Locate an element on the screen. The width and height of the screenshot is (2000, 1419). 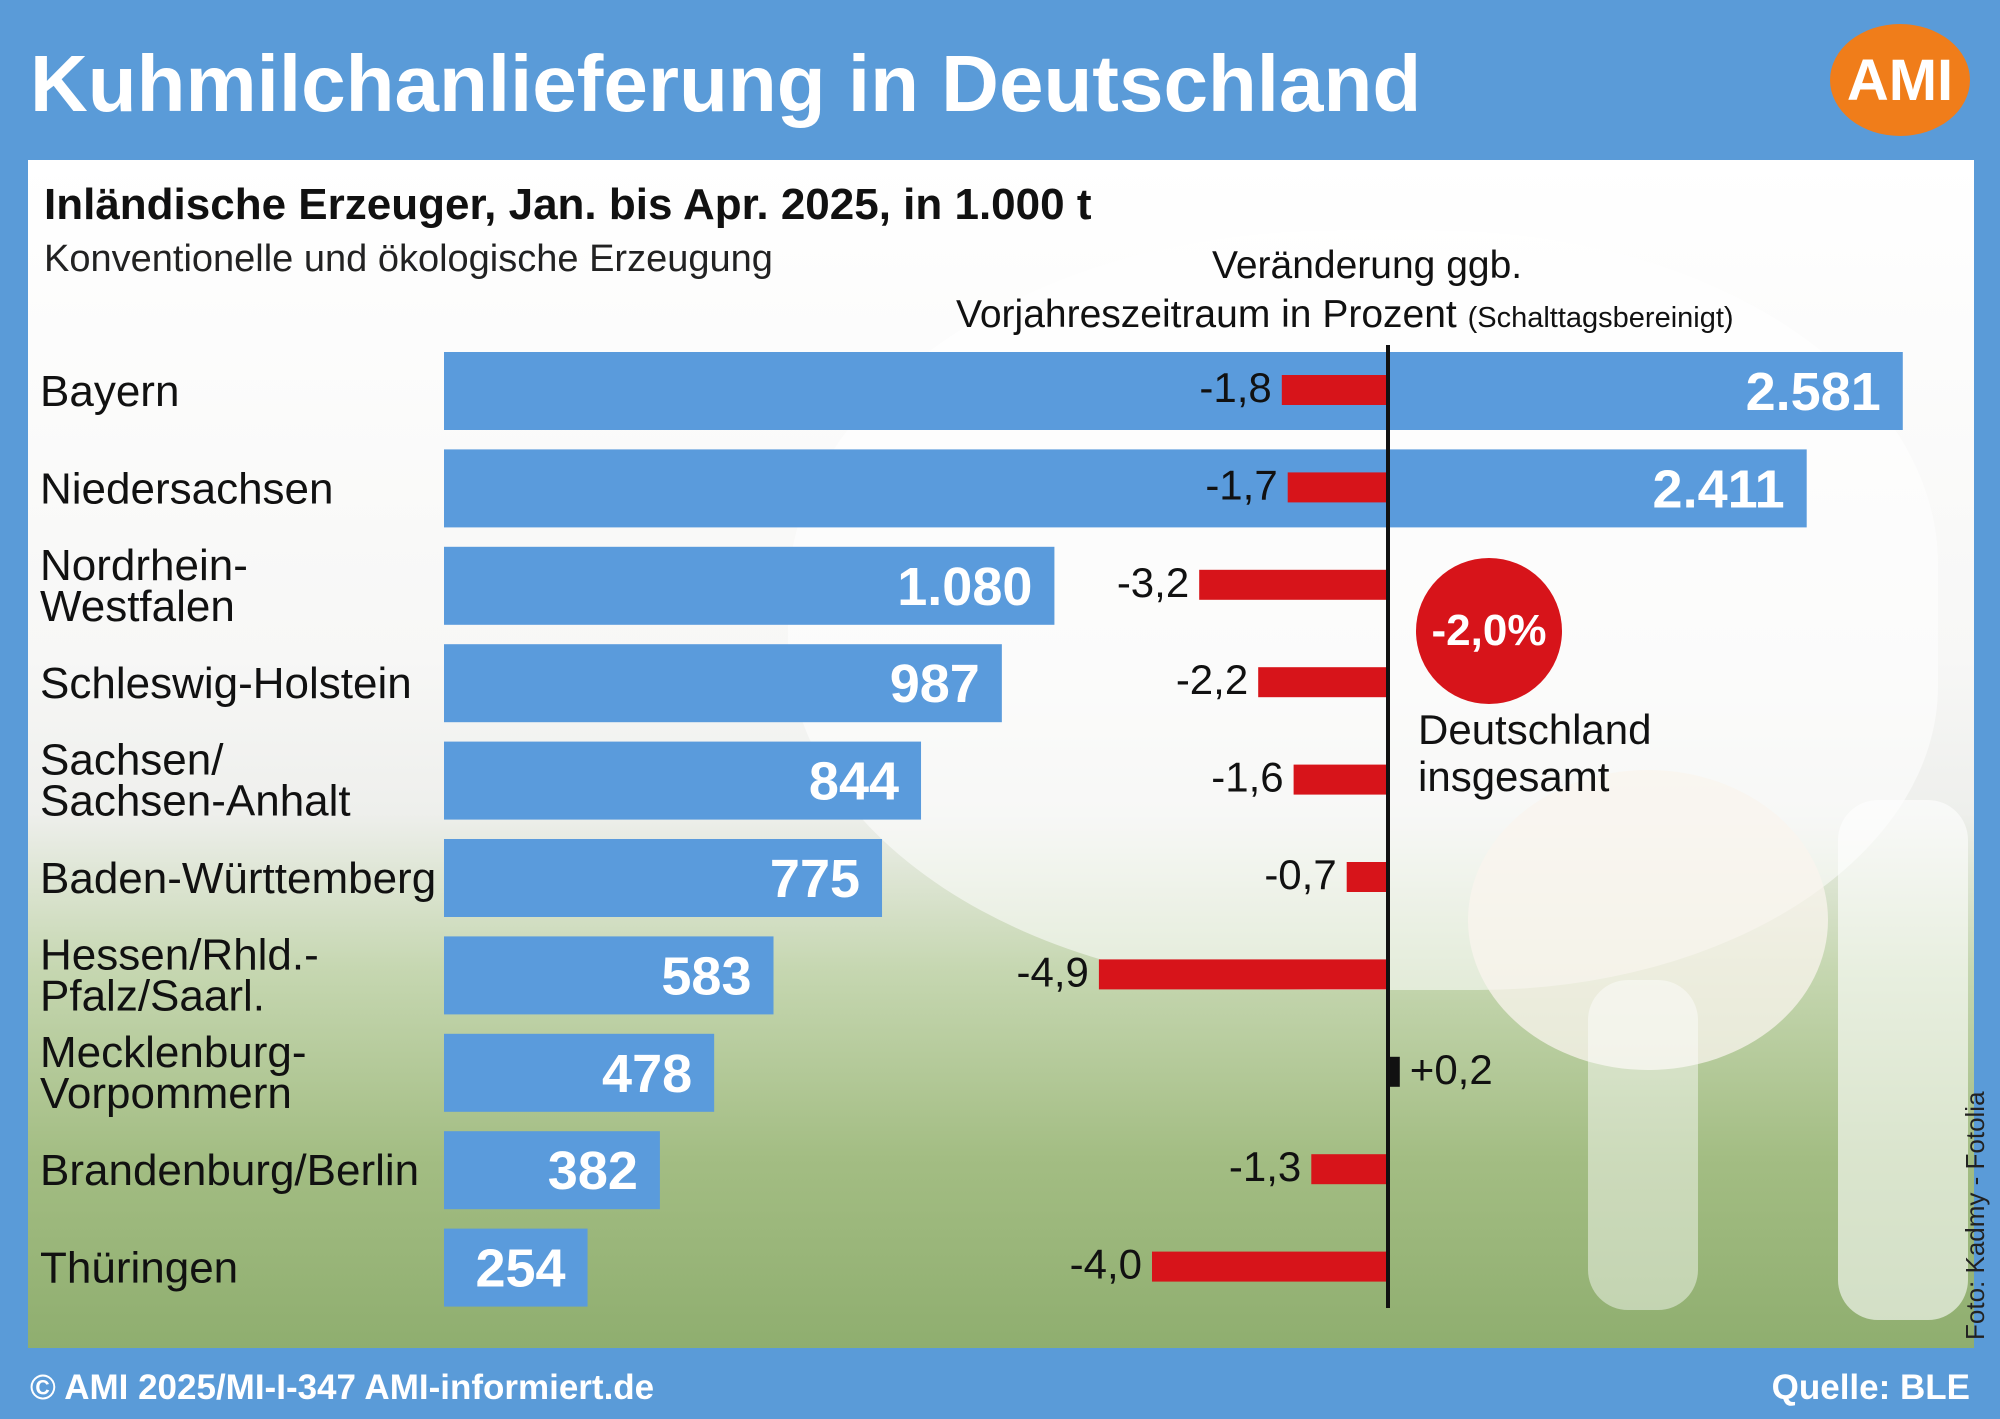
production-value-label: 254 is located at coordinates (520, 1269).